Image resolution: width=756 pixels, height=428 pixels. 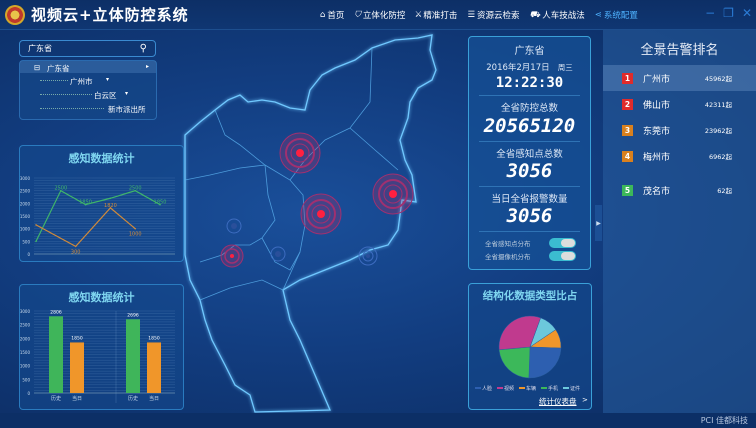 What do you see at coordinates (493, 15) in the screenshot?
I see `nav-resource-search: ☰ 资源云检索` at bounding box center [493, 15].